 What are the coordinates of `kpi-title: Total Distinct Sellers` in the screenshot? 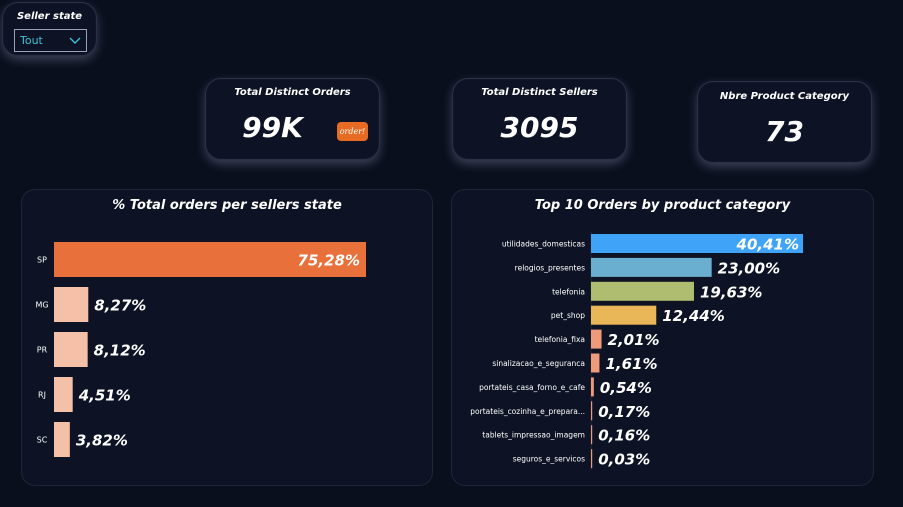 It's located at (539, 92).